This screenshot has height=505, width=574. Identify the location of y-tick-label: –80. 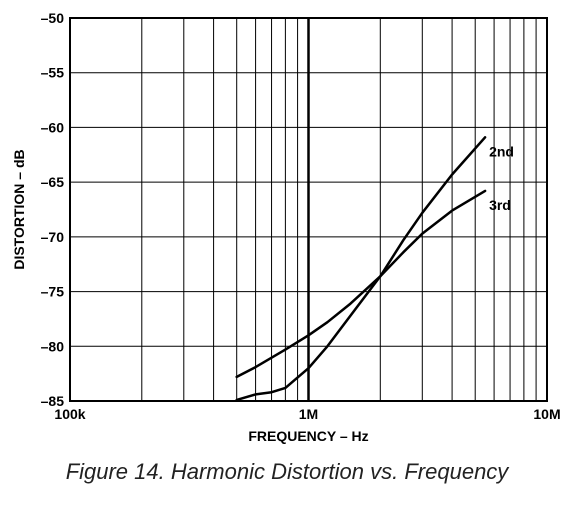
(53, 346).